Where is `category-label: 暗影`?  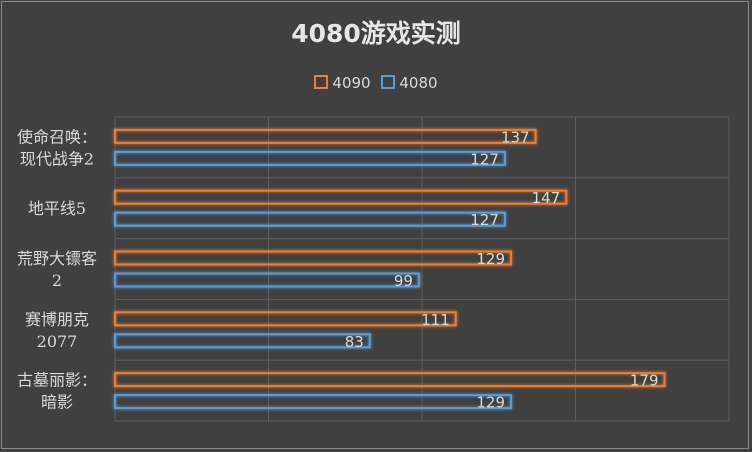
category-label: 暗影 is located at coordinates (57, 402).